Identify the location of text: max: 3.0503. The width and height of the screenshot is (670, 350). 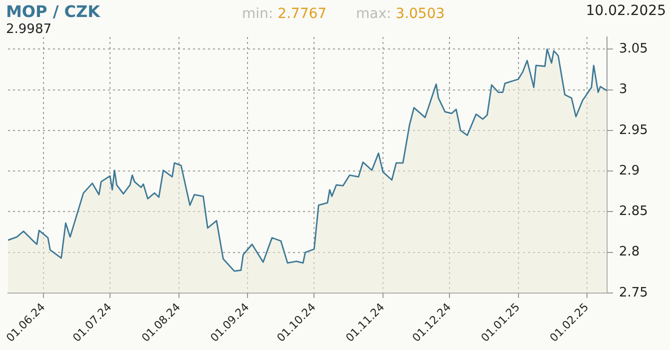
(400, 14).